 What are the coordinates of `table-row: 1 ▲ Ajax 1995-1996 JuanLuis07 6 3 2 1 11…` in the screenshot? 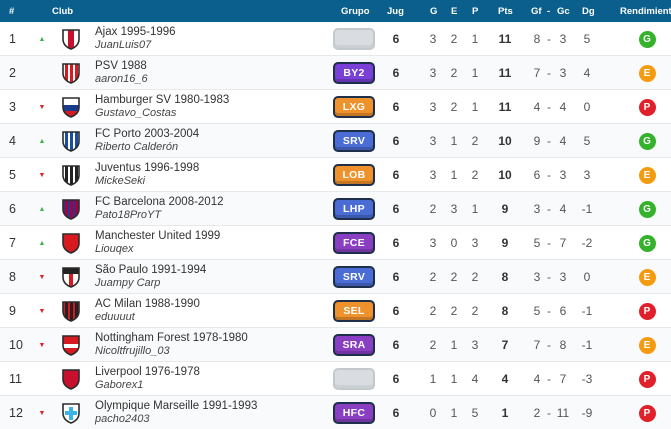 It's located at (335, 39).